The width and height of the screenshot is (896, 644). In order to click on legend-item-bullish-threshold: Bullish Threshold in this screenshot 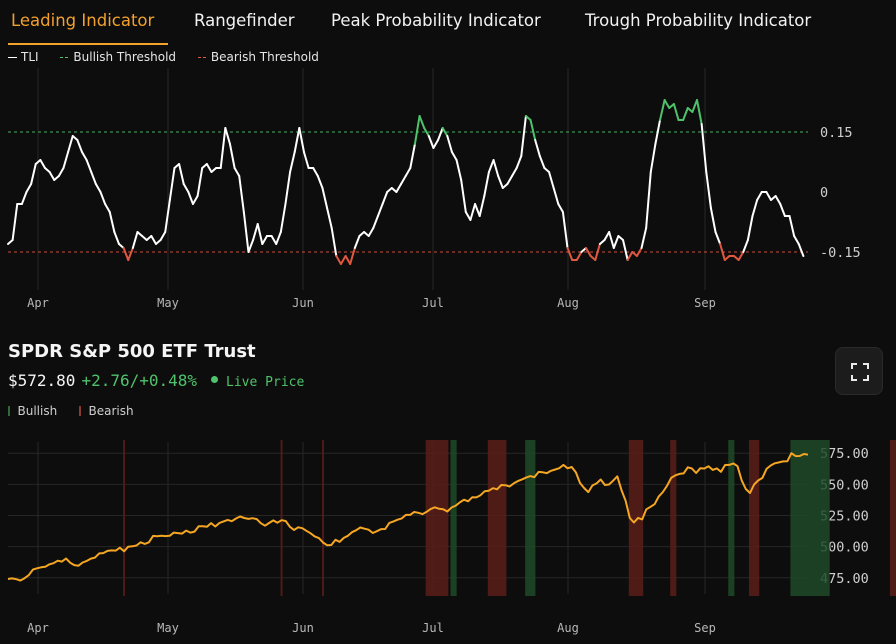, I will do `click(118, 57)`.